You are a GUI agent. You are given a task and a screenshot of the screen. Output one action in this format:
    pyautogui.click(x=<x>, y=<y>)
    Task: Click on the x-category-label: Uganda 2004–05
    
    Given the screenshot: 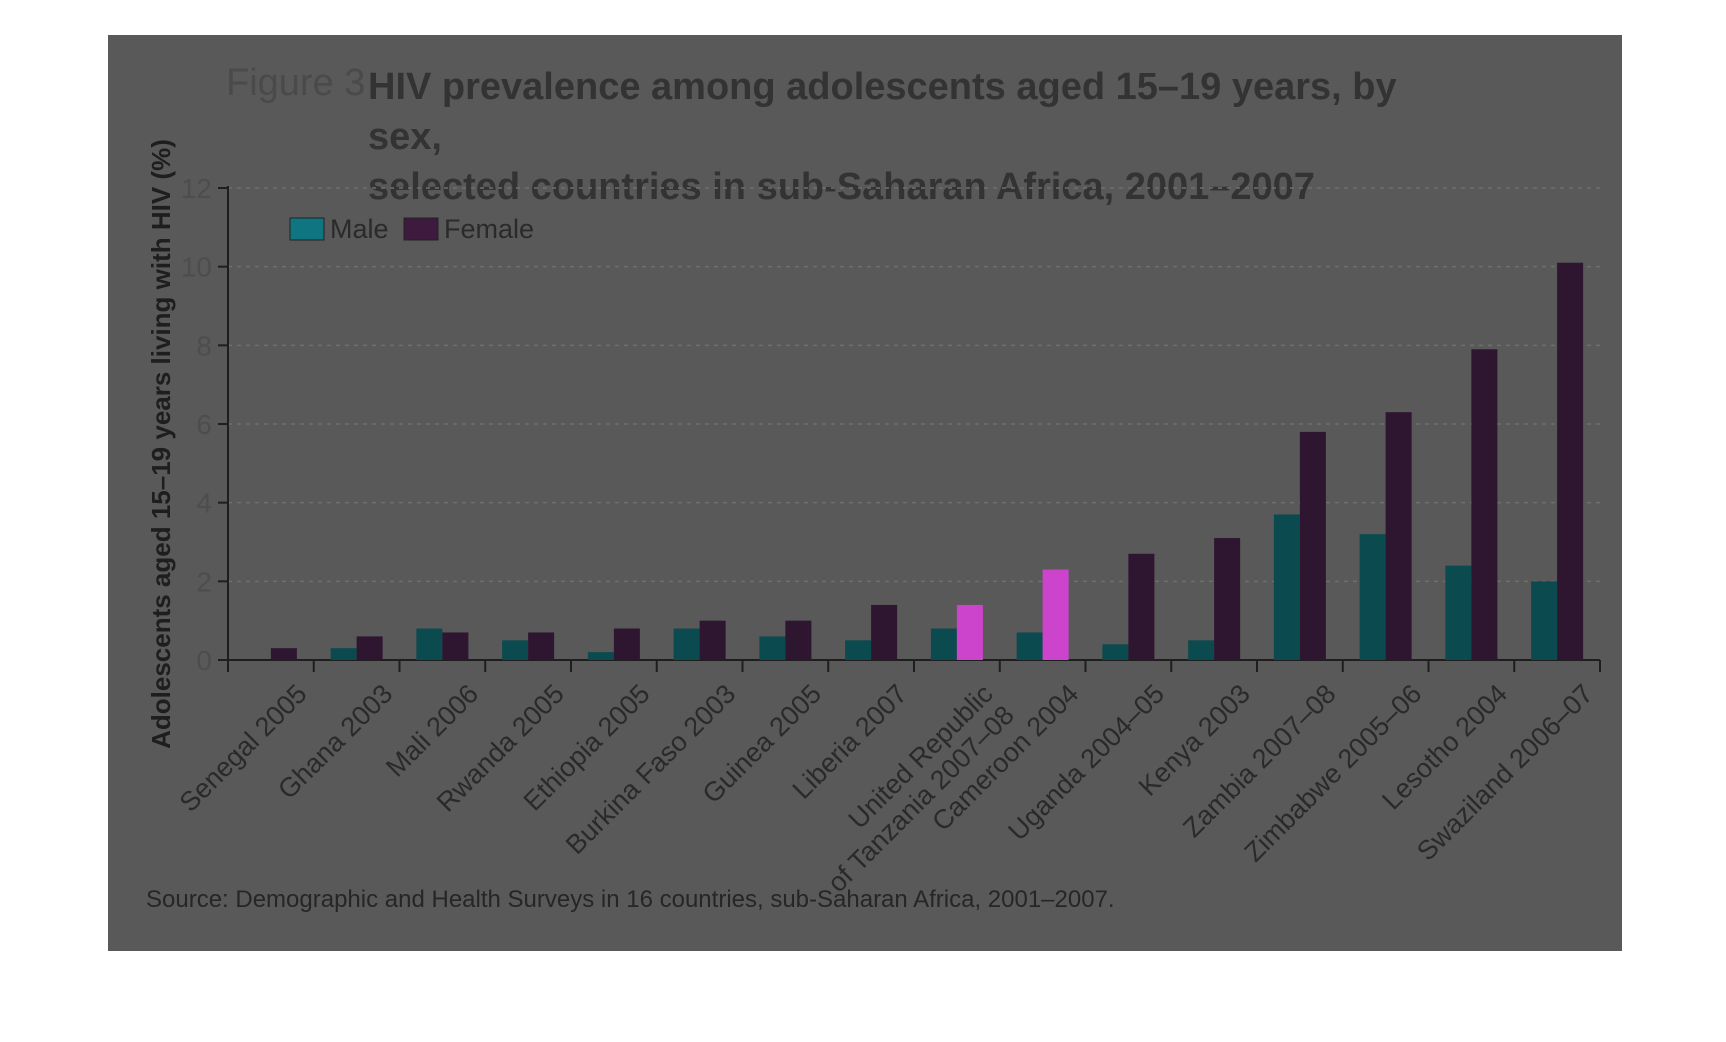 What is the action you would take?
    pyautogui.click(x=1086, y=763)
    